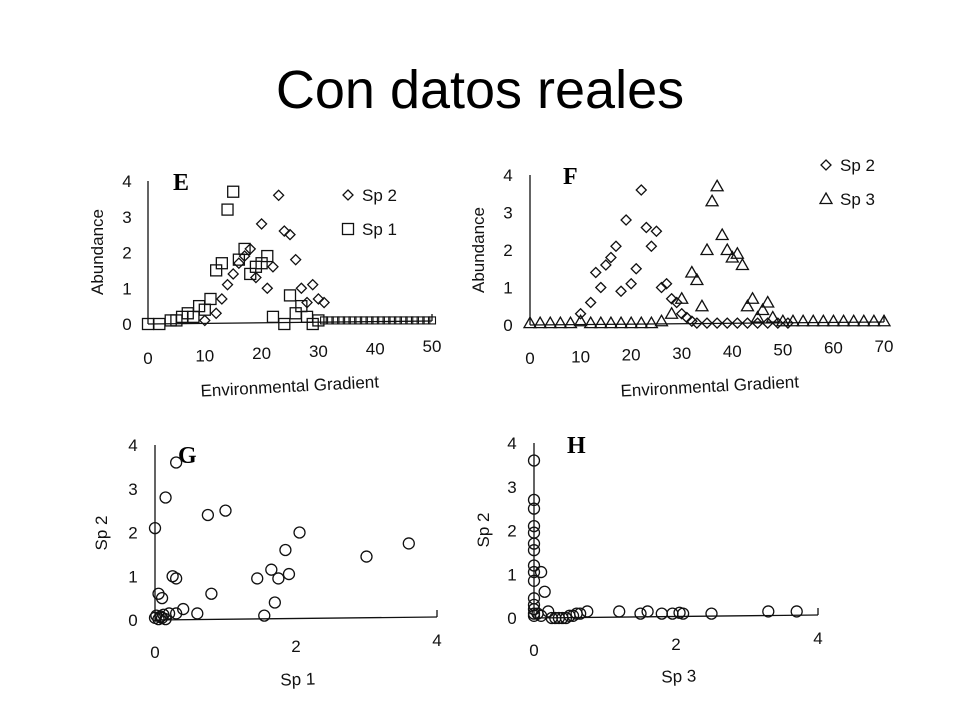 Image resolution: width=960 pixels, height=720 pixels. I want to click on panel-letter: E, so click(181, 183).